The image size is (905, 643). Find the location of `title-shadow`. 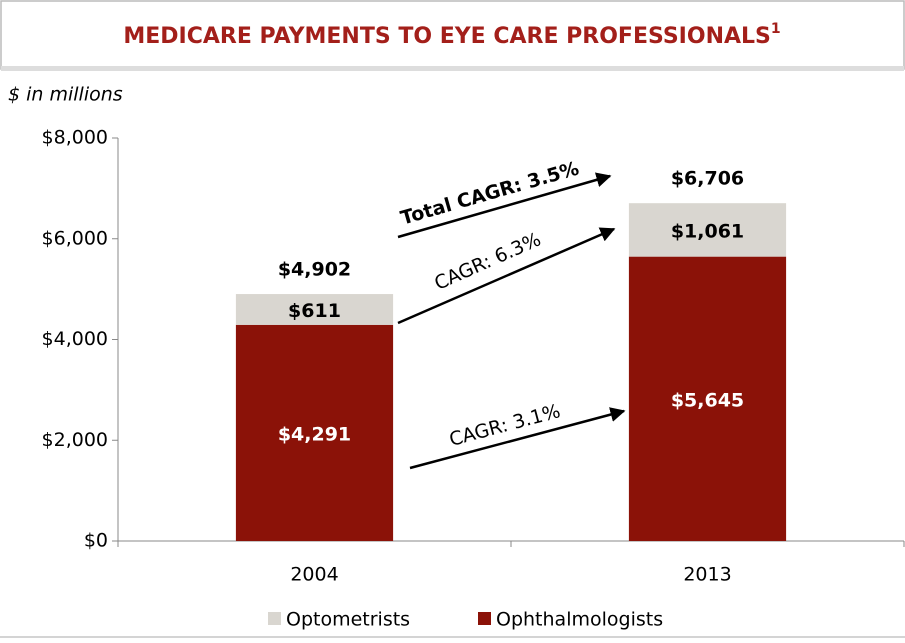

title-shadow is located at coordinates (452, 68).